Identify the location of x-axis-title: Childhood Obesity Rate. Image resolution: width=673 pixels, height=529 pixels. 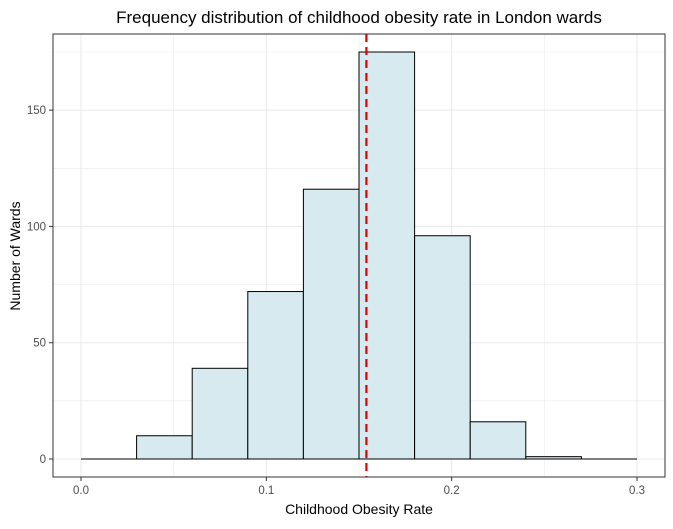
(359, 509).